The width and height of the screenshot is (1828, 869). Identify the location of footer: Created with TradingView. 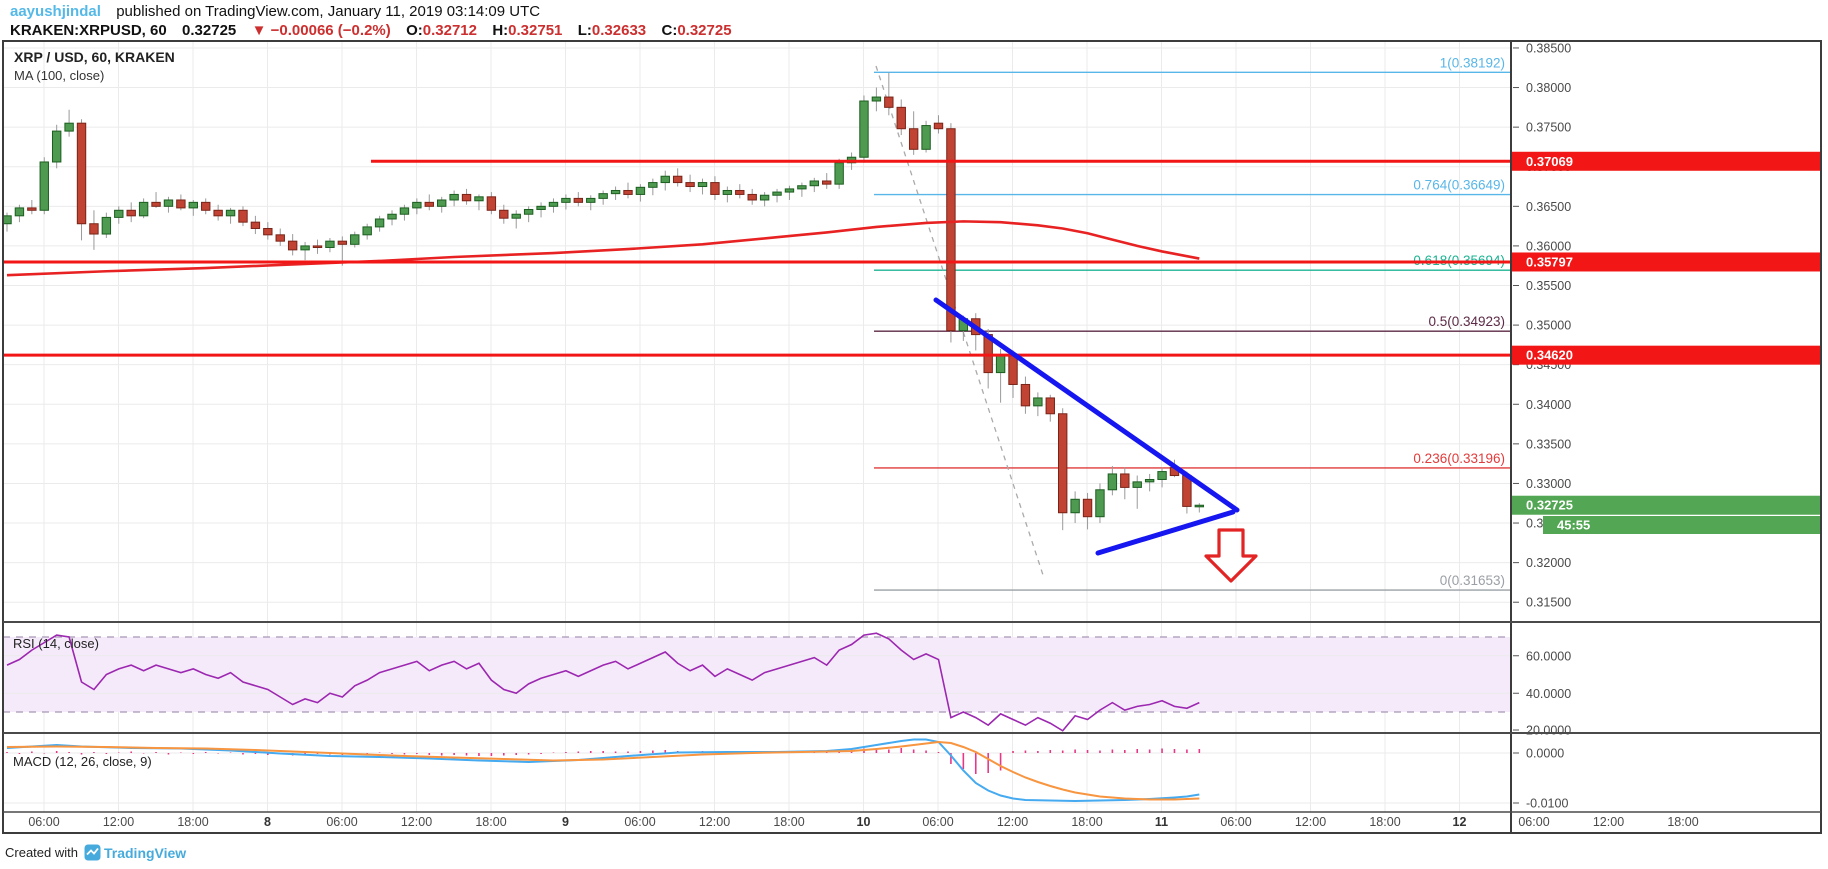
(95, 852).